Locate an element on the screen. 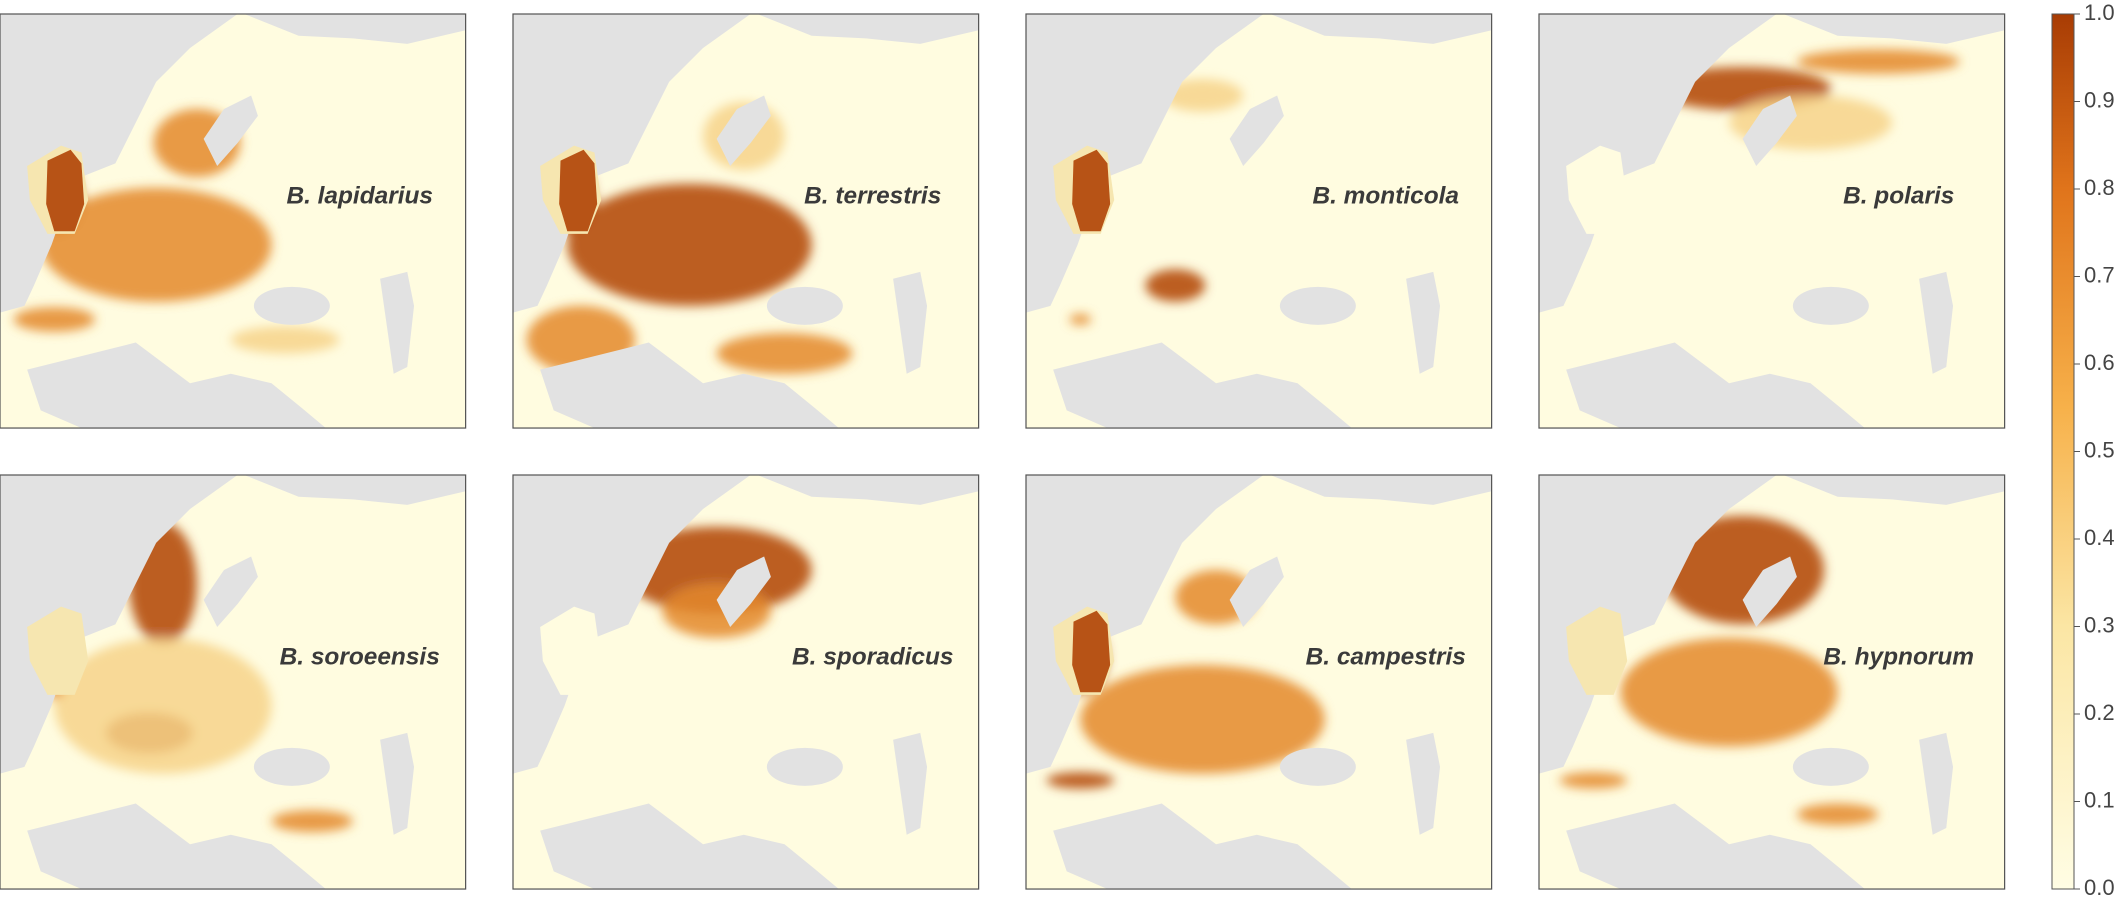 The height and width of the screenshot is (906, 2128). colorbar-tick-label: 0.1 is located at coordinates (2099, 799).